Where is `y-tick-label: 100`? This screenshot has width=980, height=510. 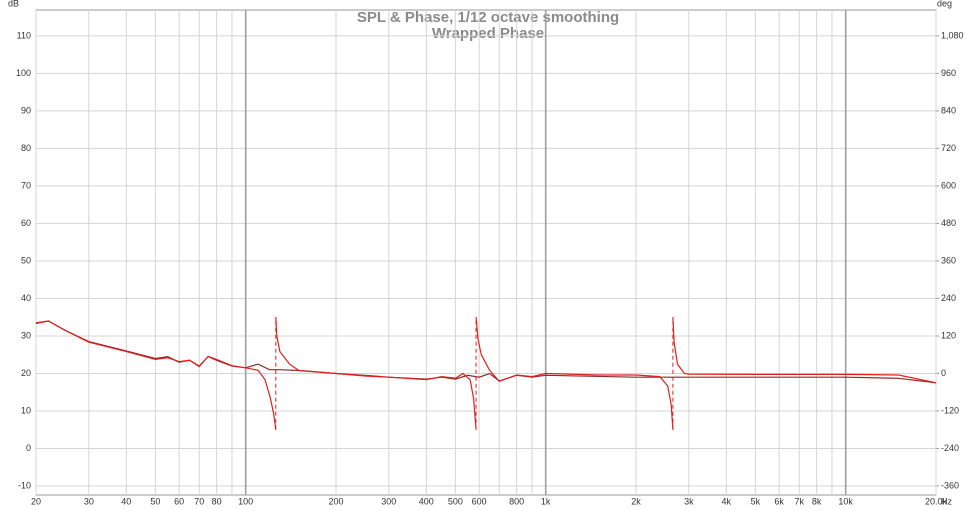 y-tick-label: 100 is located at coordinates (23, 73).